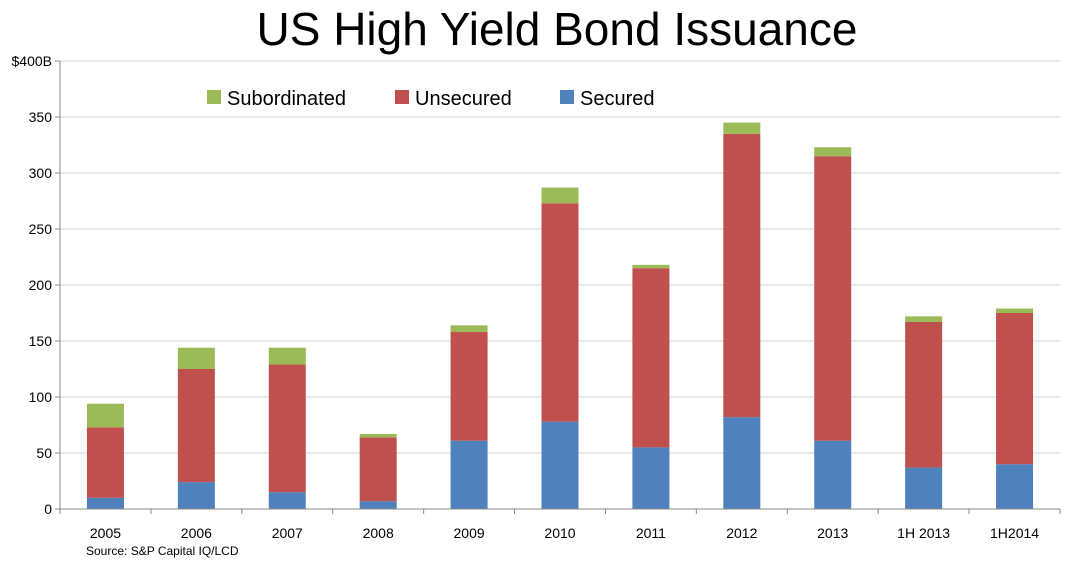 The height and width of the screenshot is (562, 1066). What do you see at coordinates (41, 285) in the screenshot?
I see `y-tick-label: 200` at bounding box center [41, 285].